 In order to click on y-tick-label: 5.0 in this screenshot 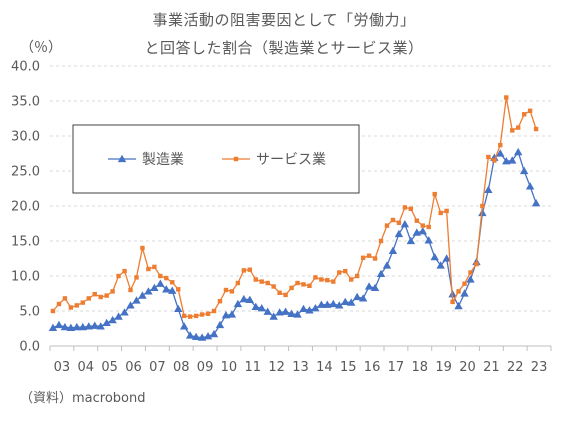, I will do `click(29, 312)`.